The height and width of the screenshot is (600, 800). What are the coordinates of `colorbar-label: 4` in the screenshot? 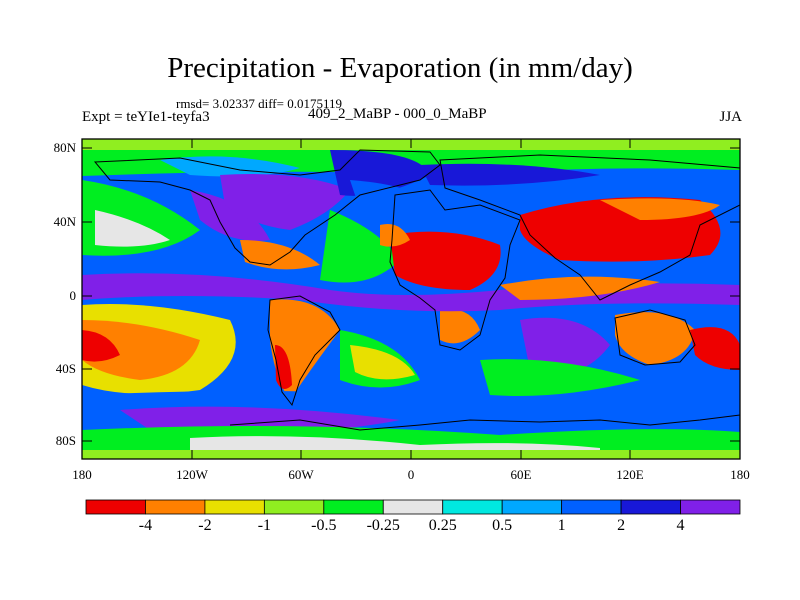 It's located at (680, 525).